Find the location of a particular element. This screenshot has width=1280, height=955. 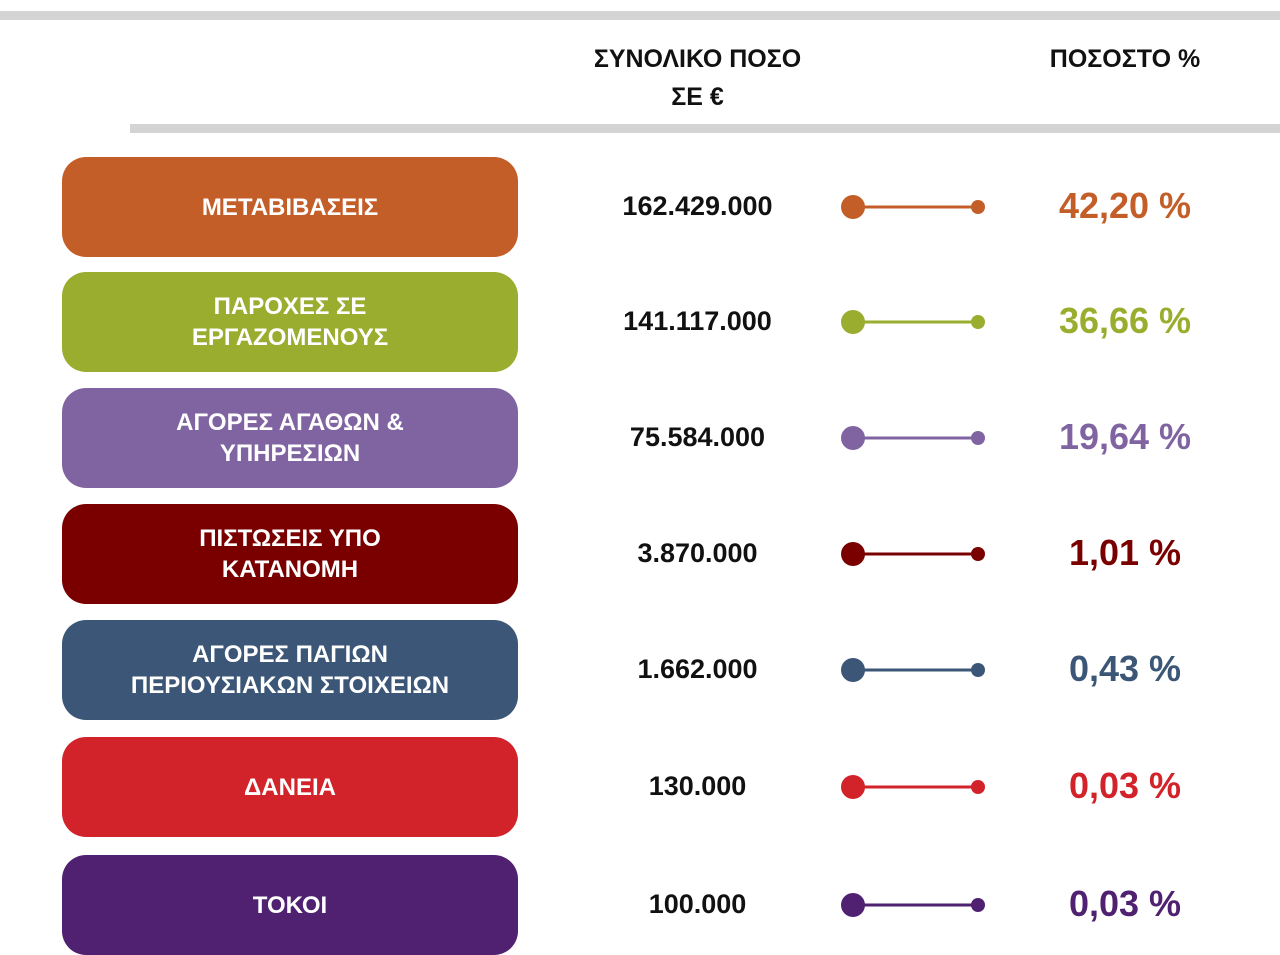

percent: 1,01 % is located at coordinates (1125, 552).